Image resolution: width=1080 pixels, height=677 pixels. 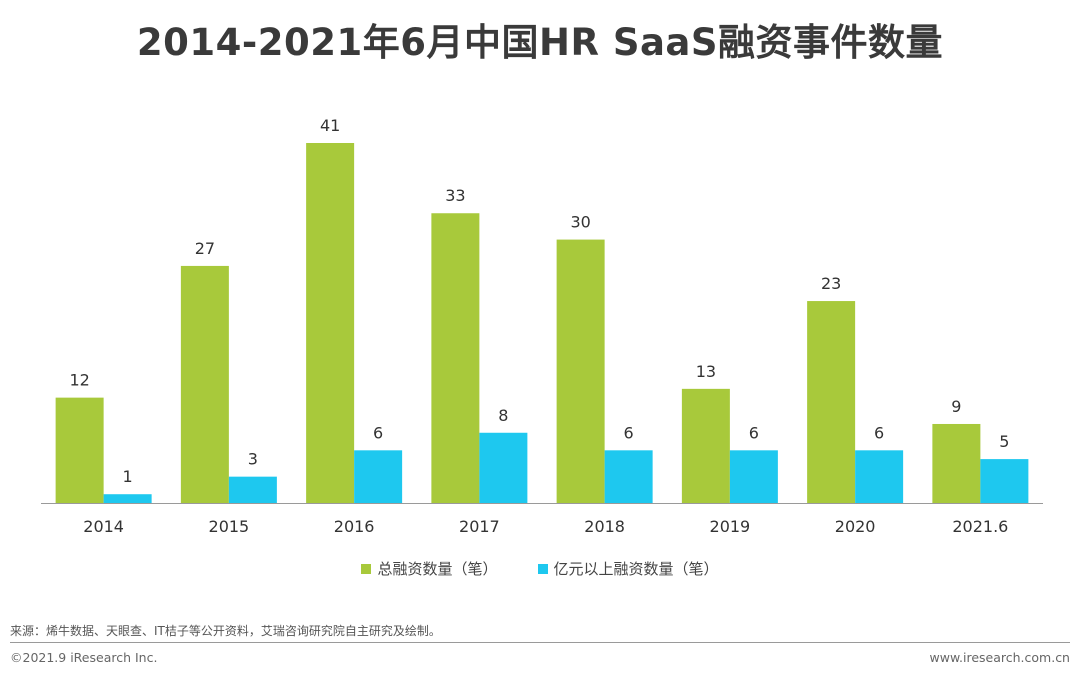 I want to click on data-label-large-2017: 8, so click(x=503, y=415).